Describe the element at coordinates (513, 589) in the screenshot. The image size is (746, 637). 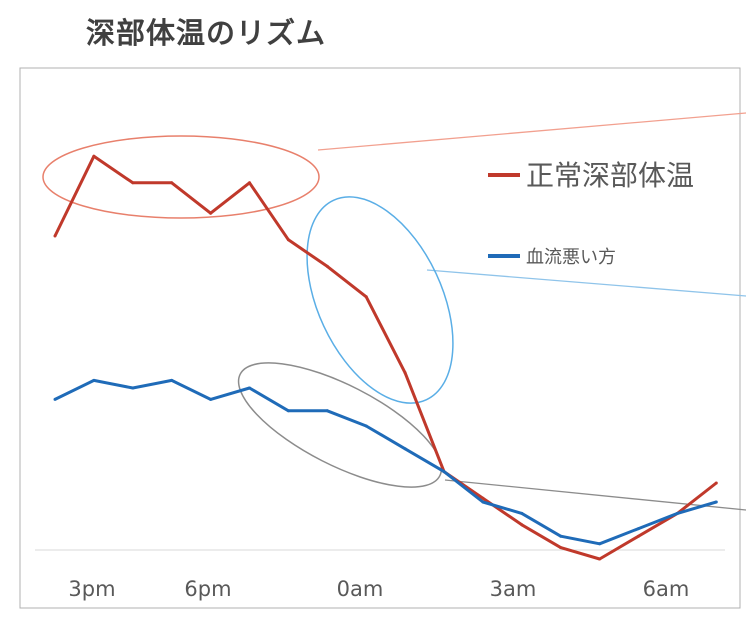
I see `x-tick-label-3: 3am` at that location.